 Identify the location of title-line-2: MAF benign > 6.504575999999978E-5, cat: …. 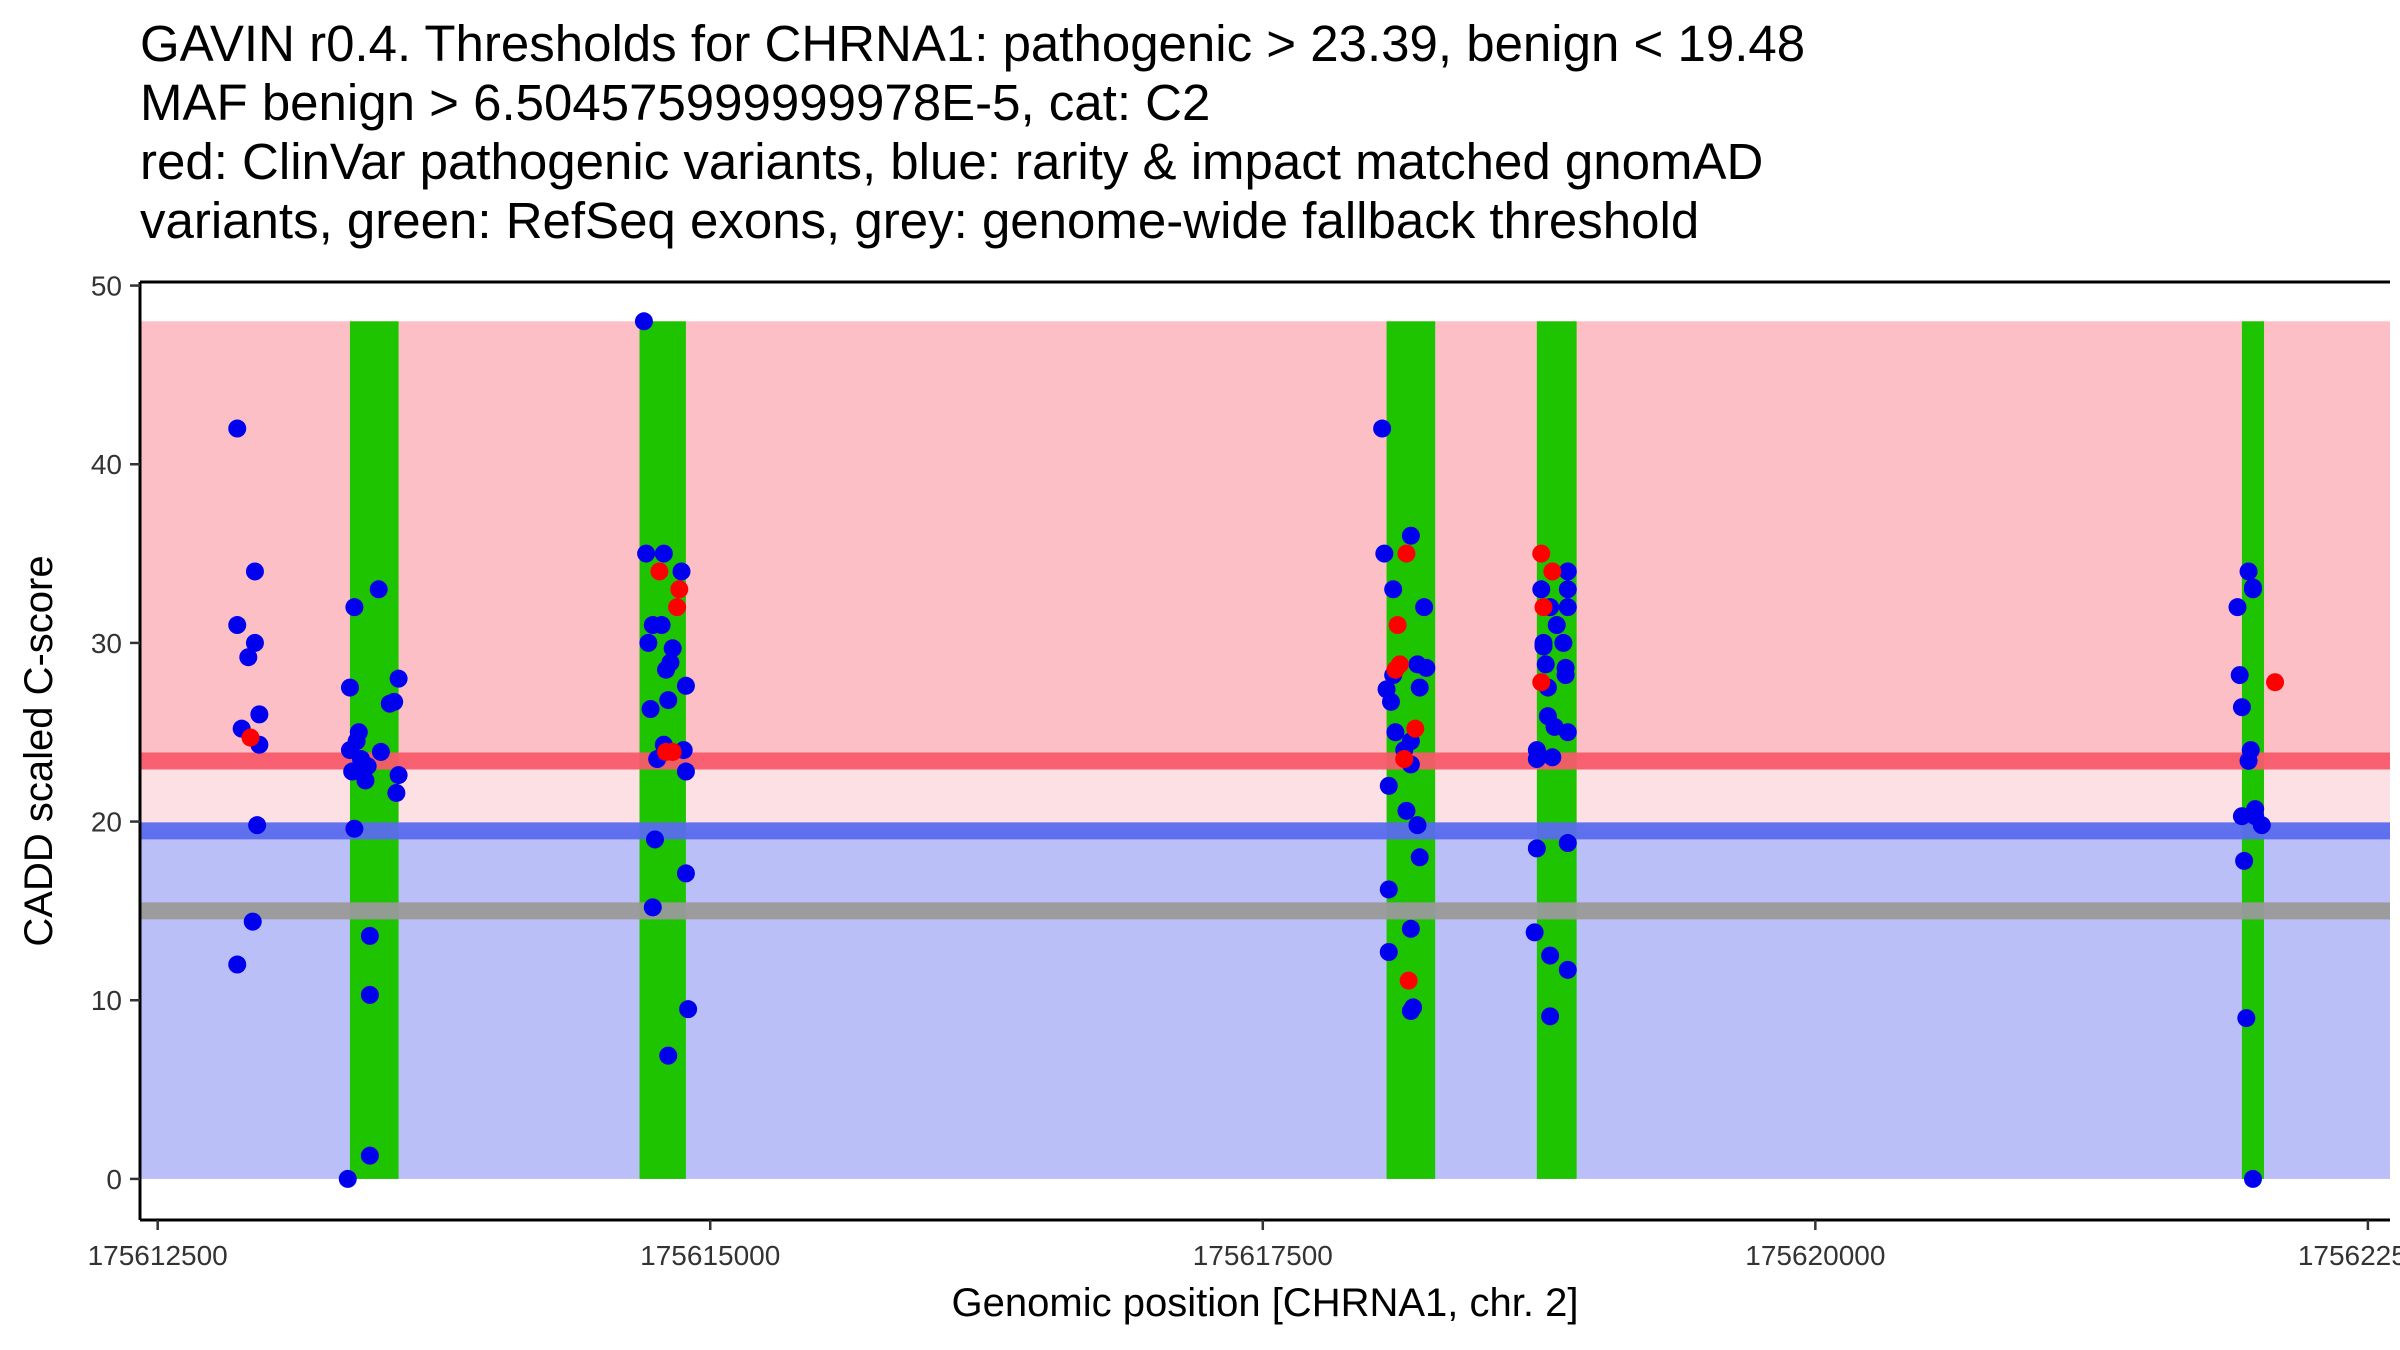
(675, 102).